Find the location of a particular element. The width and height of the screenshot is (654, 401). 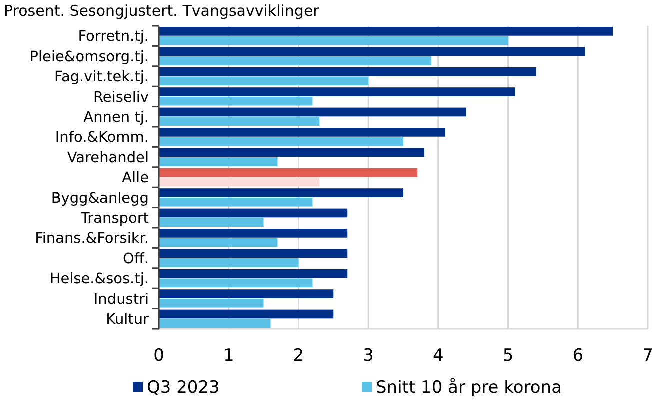

y-tick-label: Alle is located at coordinates (136, 178).